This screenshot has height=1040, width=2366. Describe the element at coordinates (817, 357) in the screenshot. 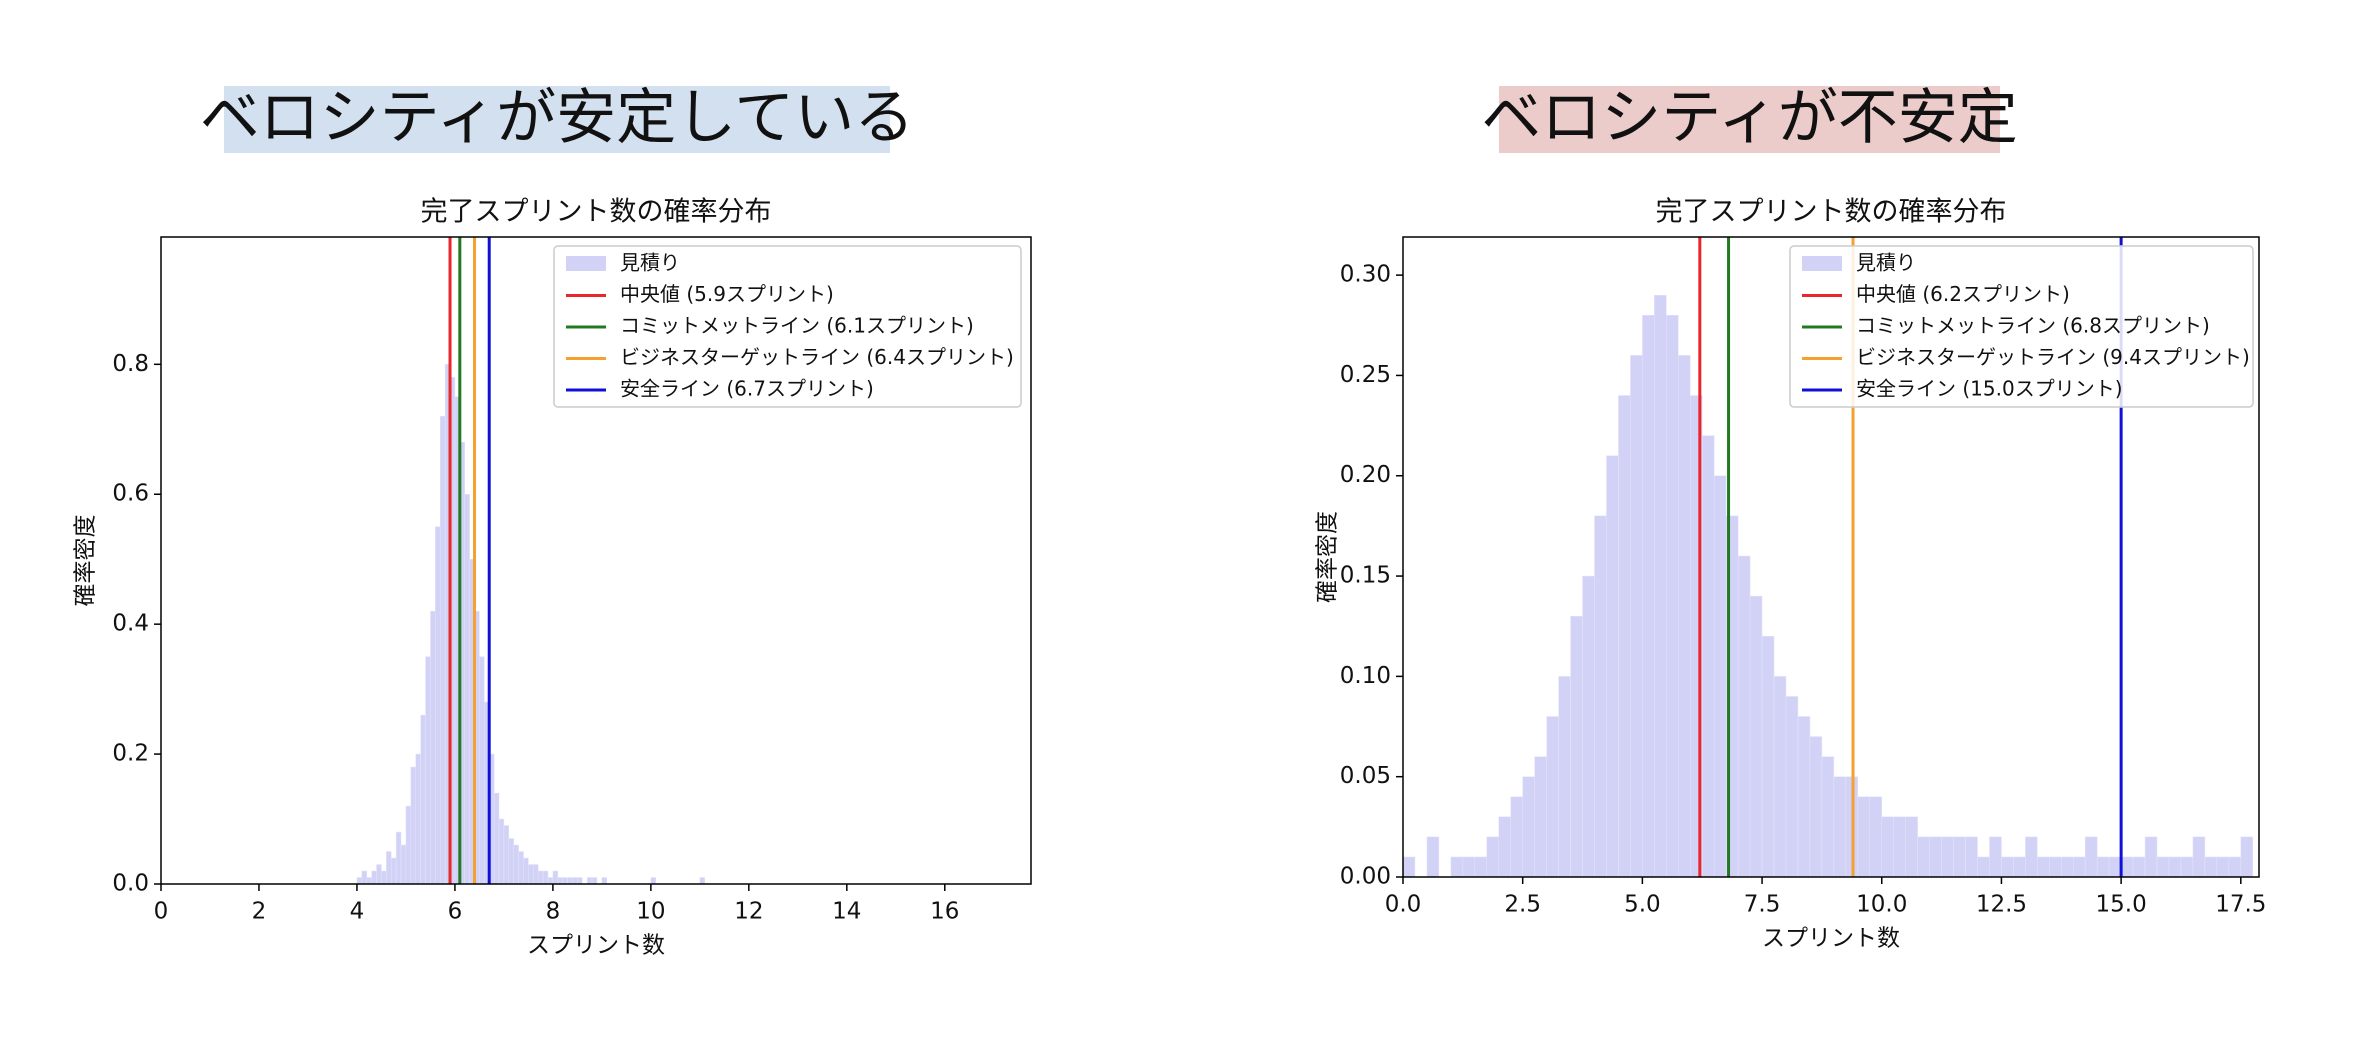

I see `legend-label: ビジネスターゲットライン (6.4スプリント)` at that location.